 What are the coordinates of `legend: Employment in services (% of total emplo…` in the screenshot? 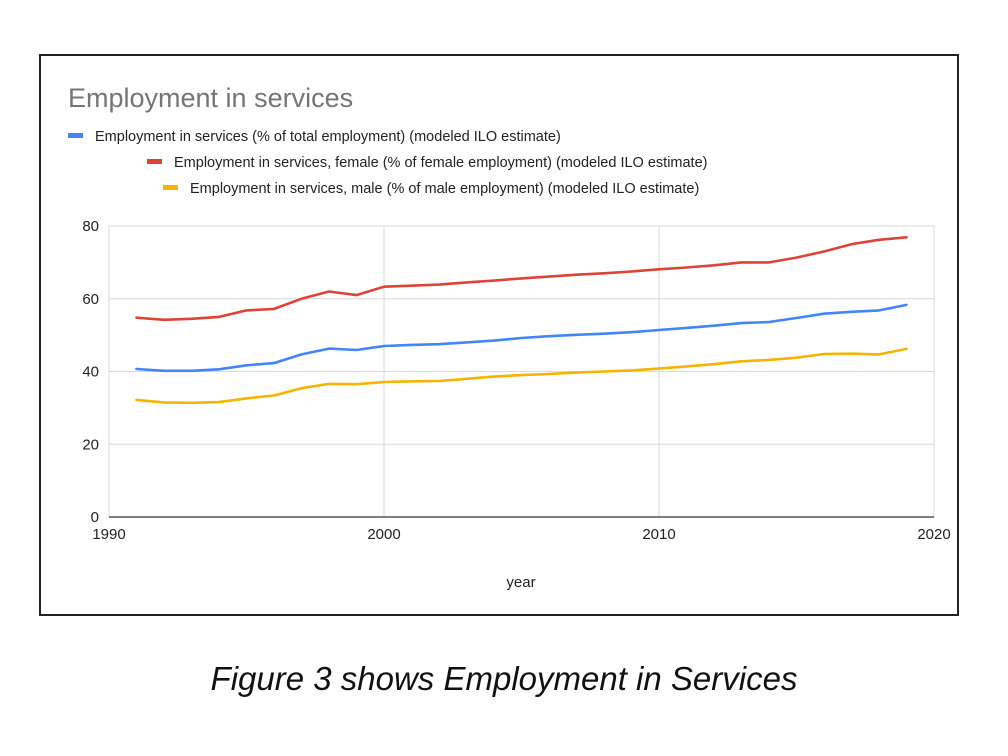 It's located at (387, 163).